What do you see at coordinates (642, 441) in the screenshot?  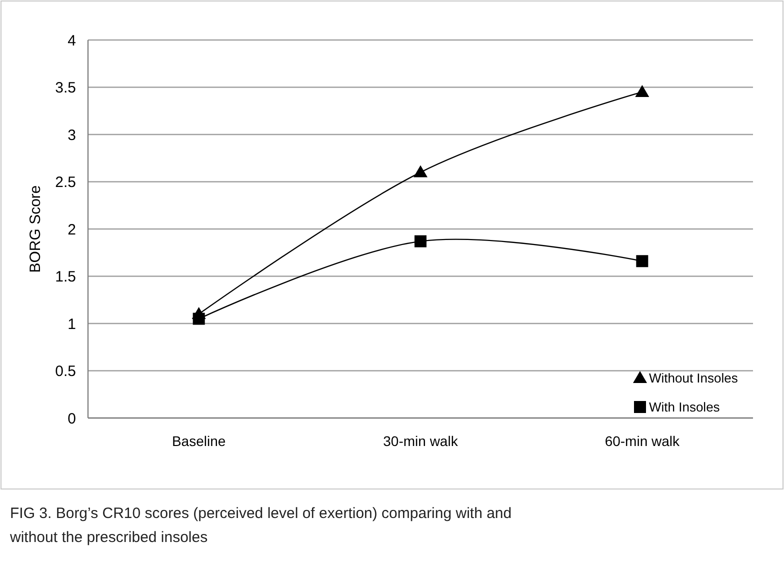 I see `x-tick-label: 60-min walk` at bounding box center [642, 441].